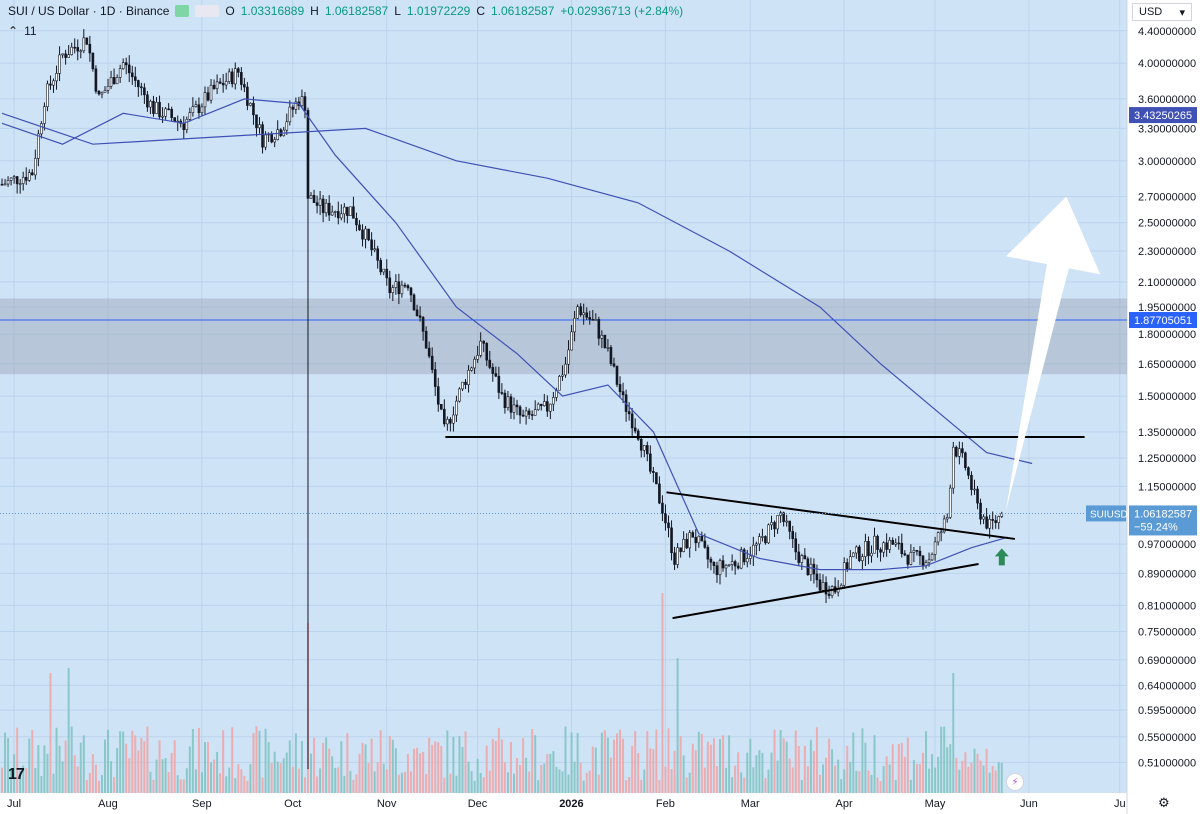 This screenshot has height=814, width=1200. Describe the element at coordinates (1001, 557) in the screenshot. I see `signal-arrow-icon` at that location.